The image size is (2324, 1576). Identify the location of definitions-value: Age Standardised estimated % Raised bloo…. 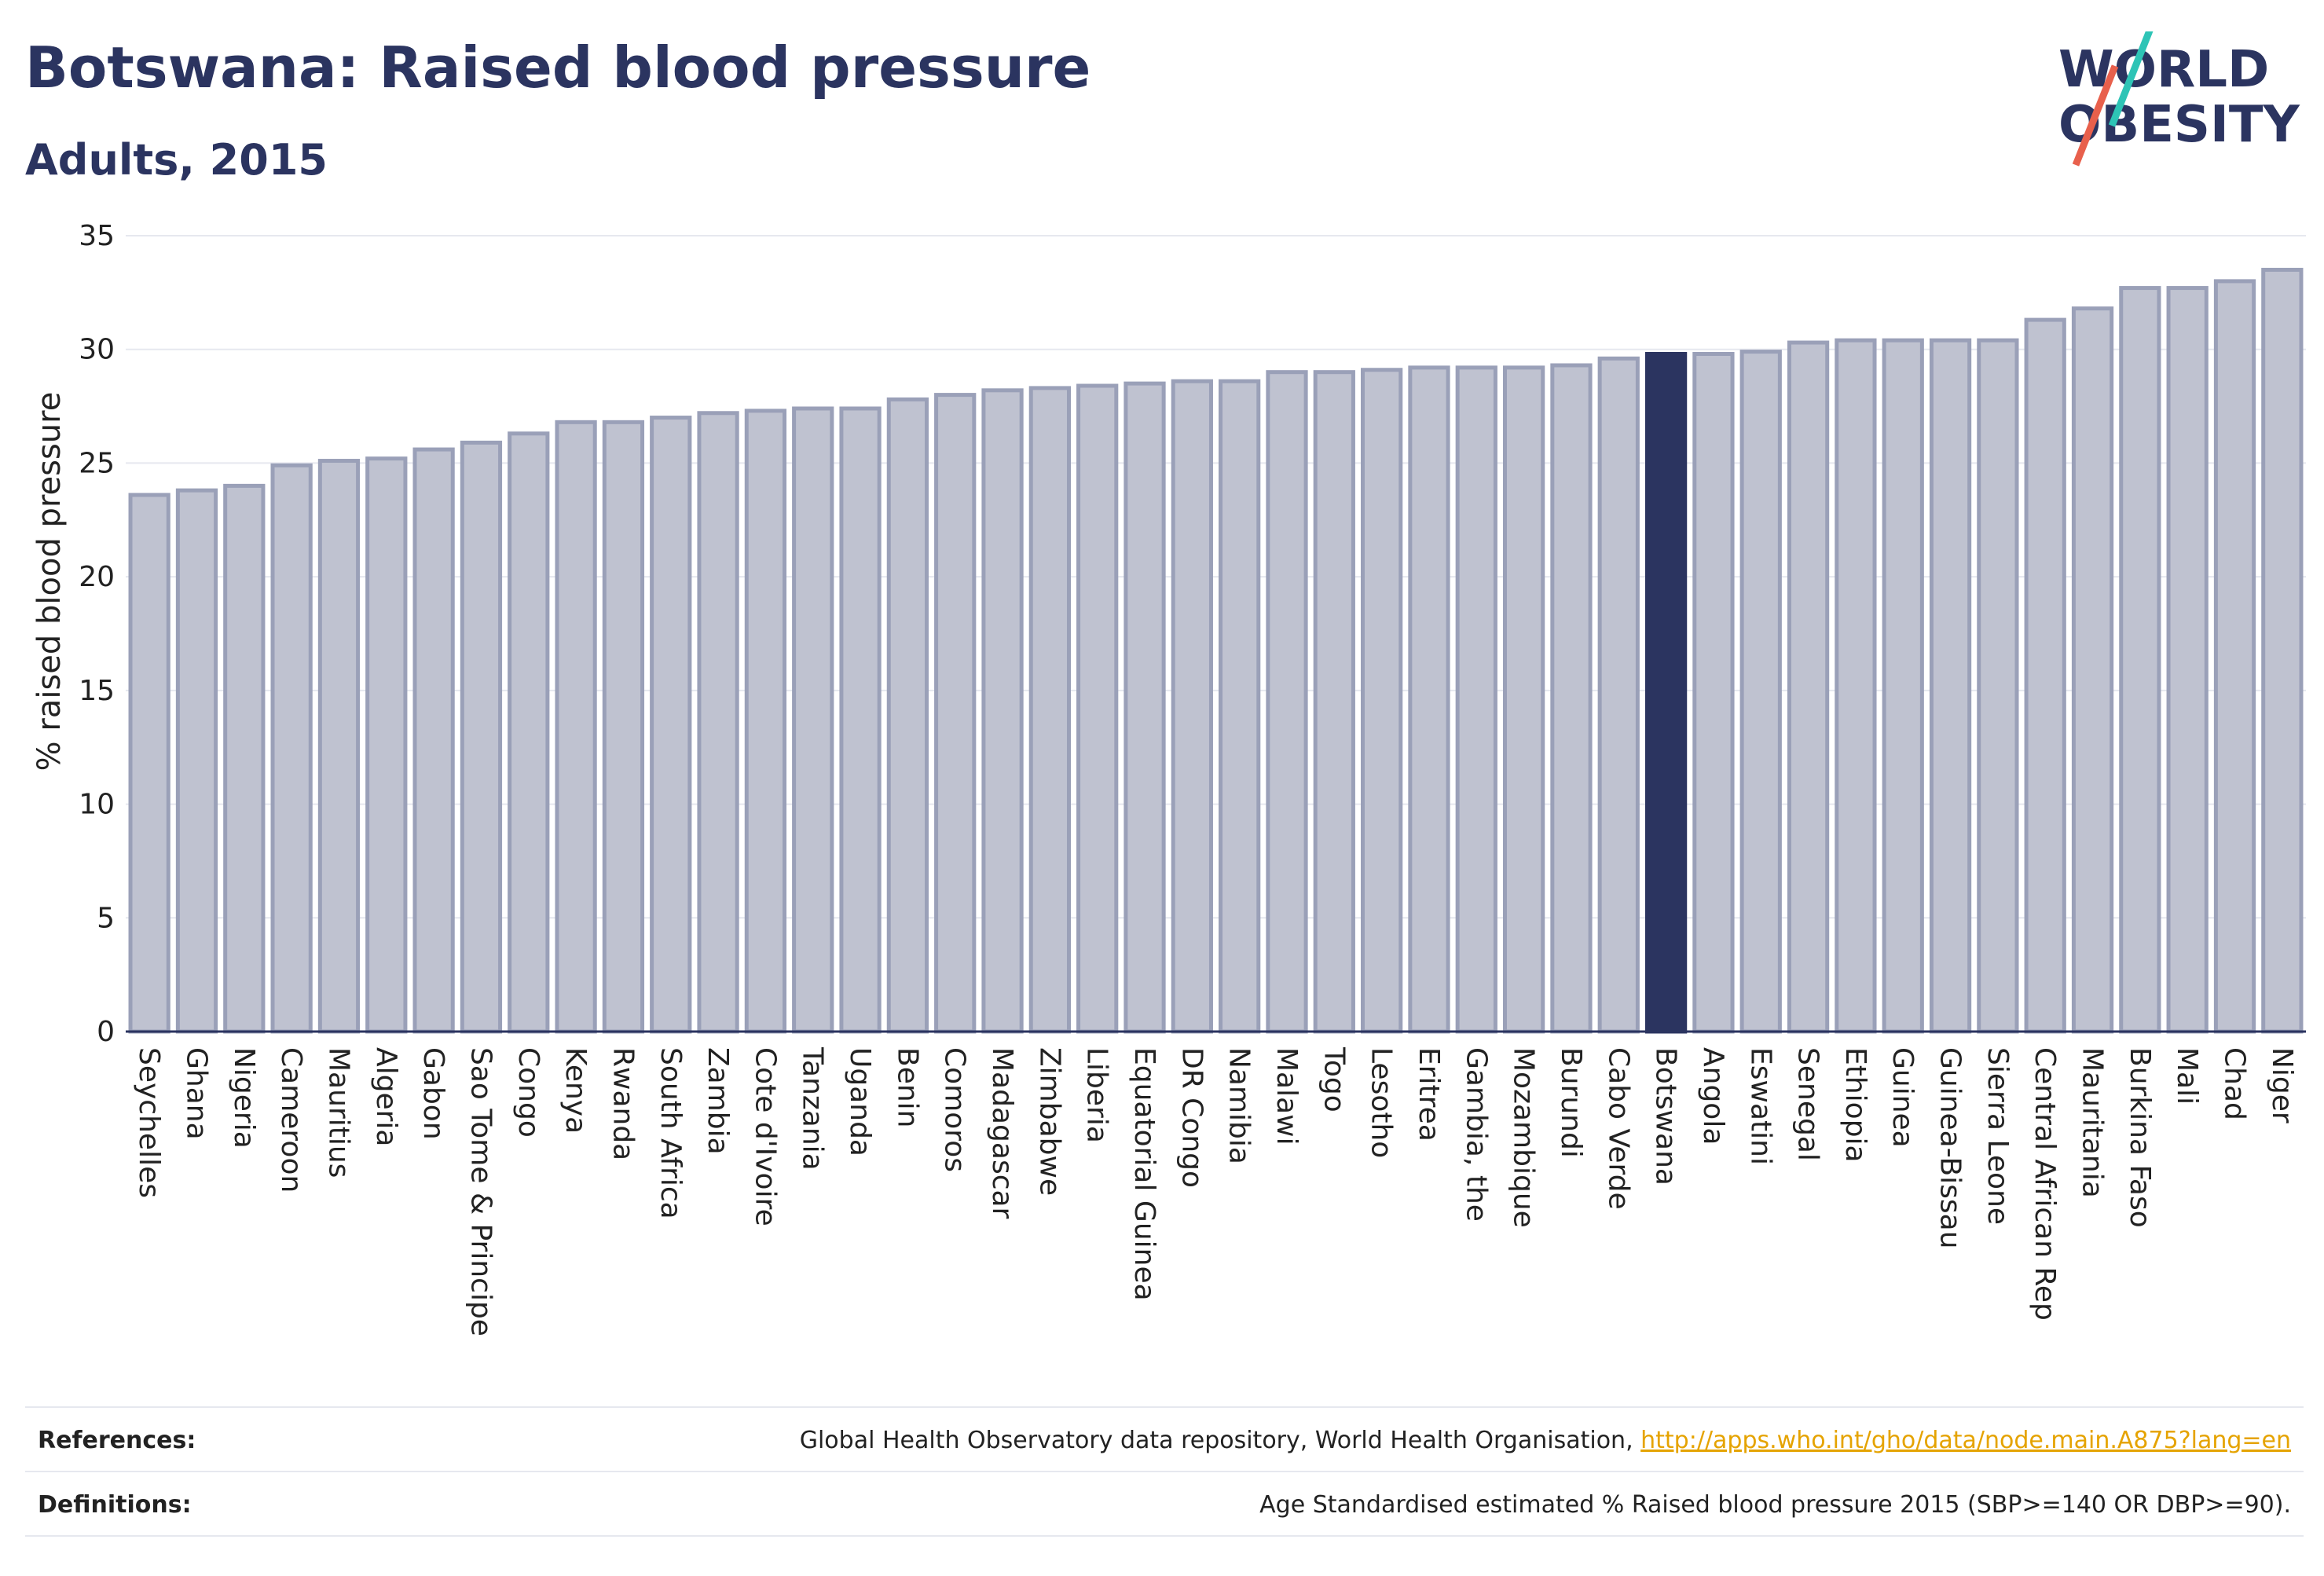
(1775, 1505).